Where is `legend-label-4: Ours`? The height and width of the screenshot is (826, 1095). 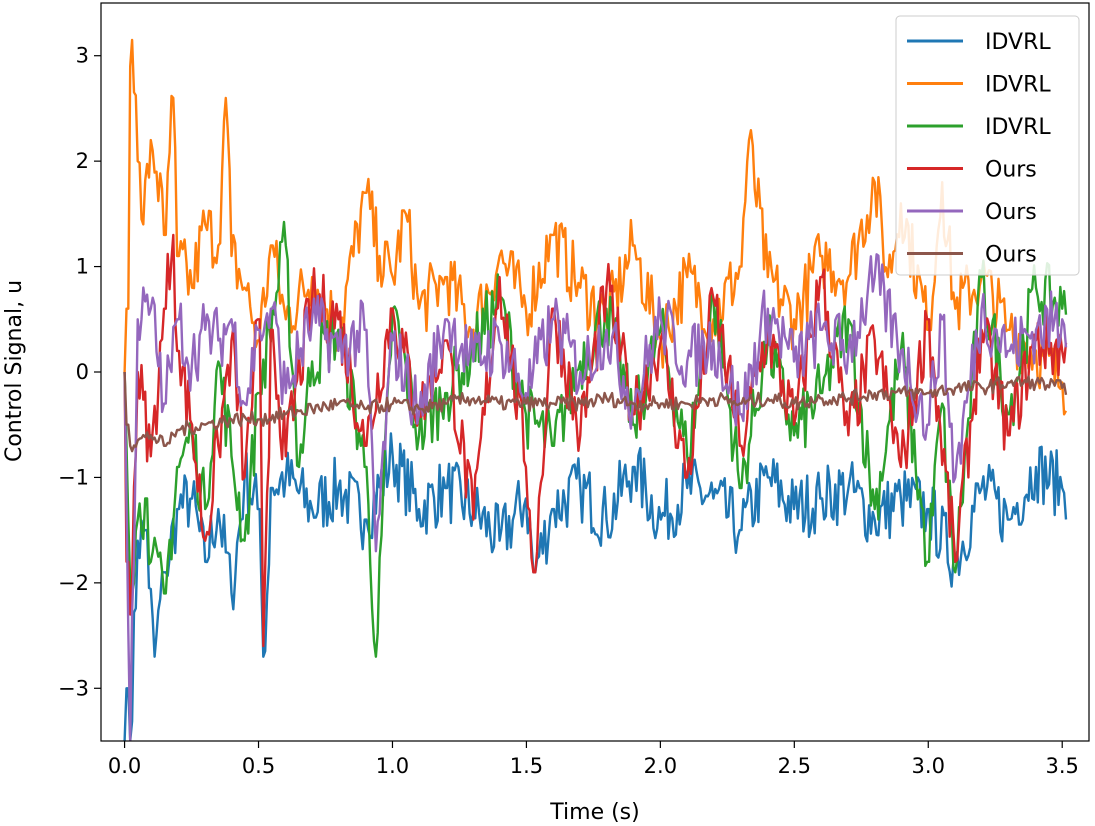 legend-label-4: Ours is located at coordinates (1011, 170).